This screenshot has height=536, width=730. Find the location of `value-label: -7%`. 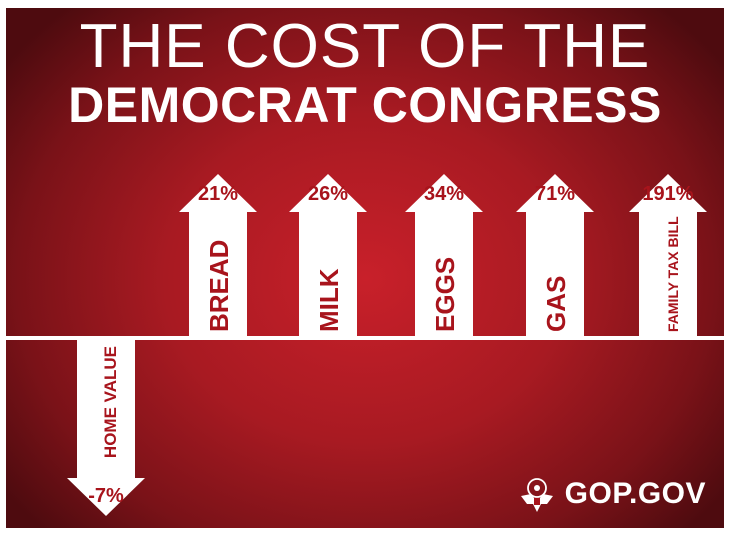

value-label: -7% is located at coordinates (106, 496).